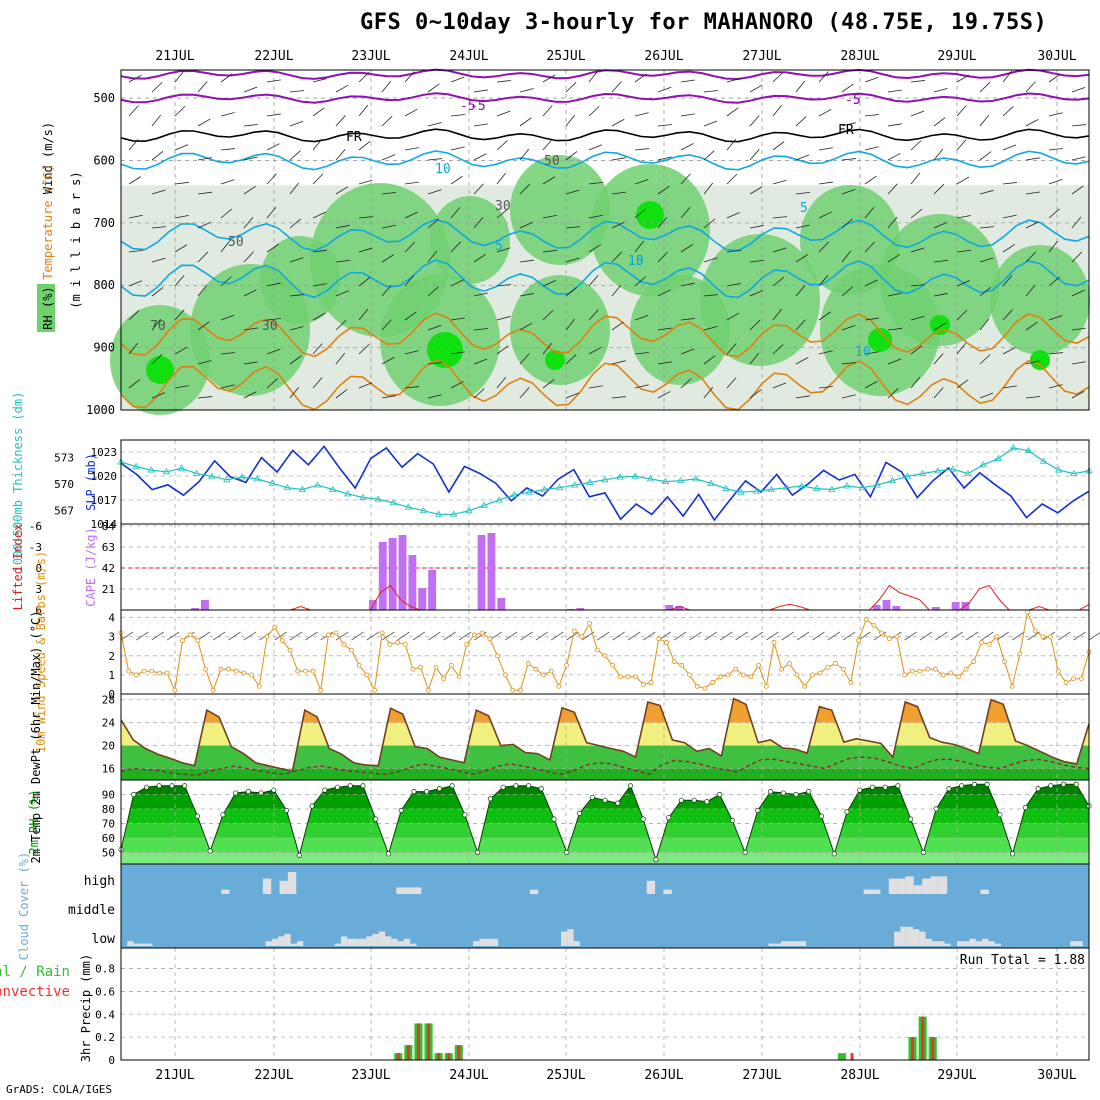 Image resolution: width=1100 pixels, height=1100 pixels. Describe the element at coordinates (105, 991) in the screenshot. I see `y-tick-label: 0.6` at that location.